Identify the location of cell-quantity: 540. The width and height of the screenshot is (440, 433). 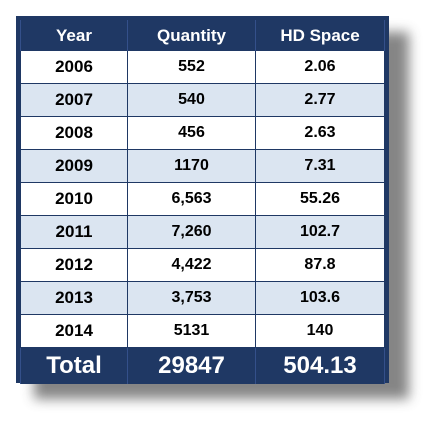
(191, 100).